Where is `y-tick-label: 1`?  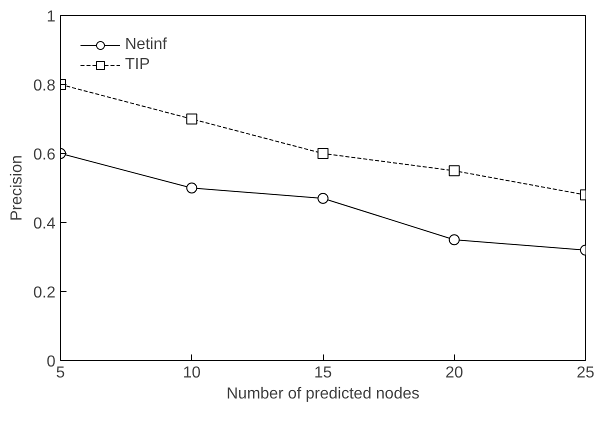 y-tick-label: 1 is located at coordinates (51, 17).